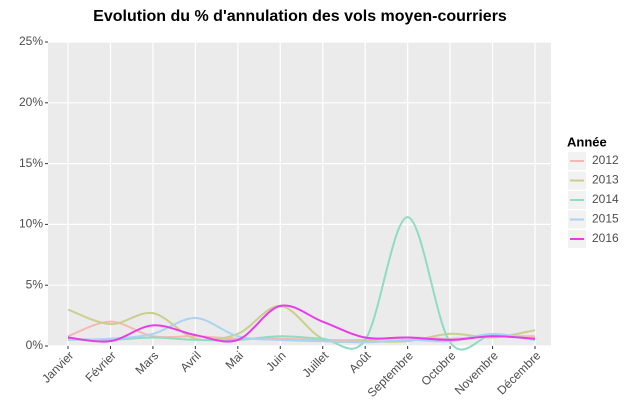 This screenshot has width=641, height=407. I want to click on series-line, so click(301, 323).